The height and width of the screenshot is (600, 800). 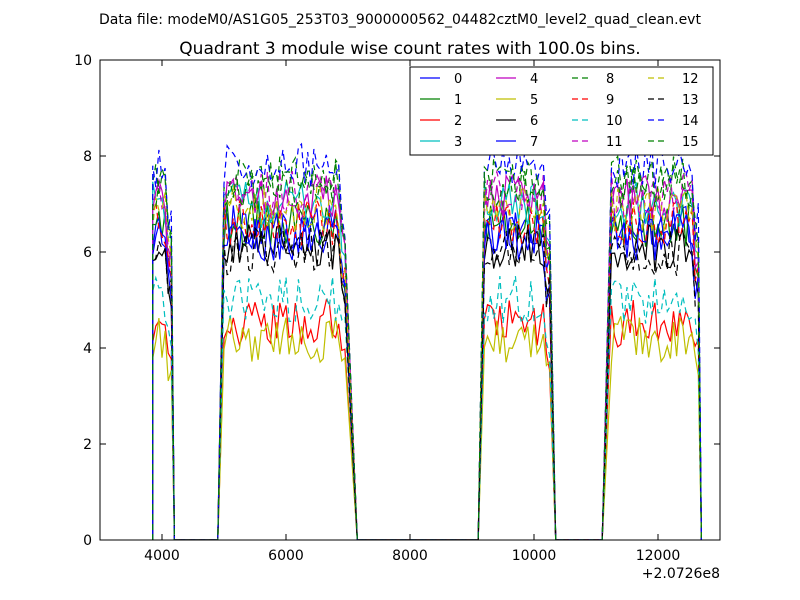 What do you see at coordinates (681, 574) in the screenshot?
I see `x-offset-label: +2.0726e8` at bounding box center [681, 574].